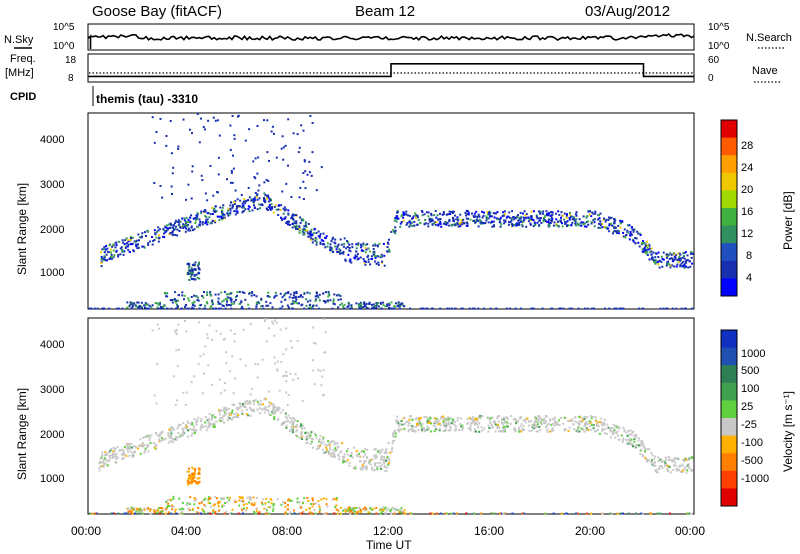 Image resolution: width=800 pixels, height=554 pixels. What do you see at coordinates (391, 68) in the screenshot?
I see `freq-panel-frame` at bounding box center [391, 68].